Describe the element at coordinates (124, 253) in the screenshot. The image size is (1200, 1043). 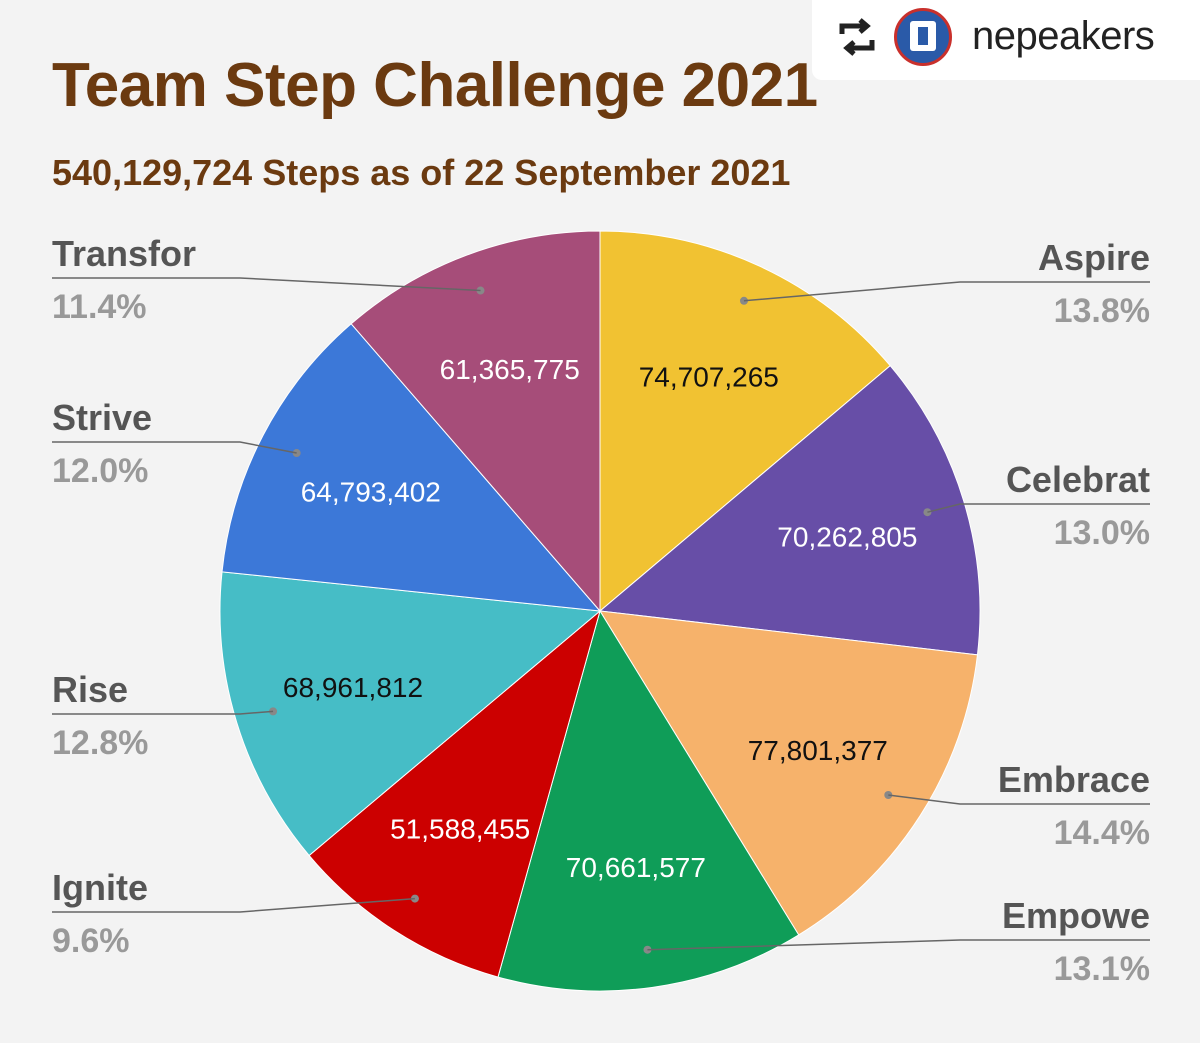
I see `legend-label-transfor: Transfor` at that location.